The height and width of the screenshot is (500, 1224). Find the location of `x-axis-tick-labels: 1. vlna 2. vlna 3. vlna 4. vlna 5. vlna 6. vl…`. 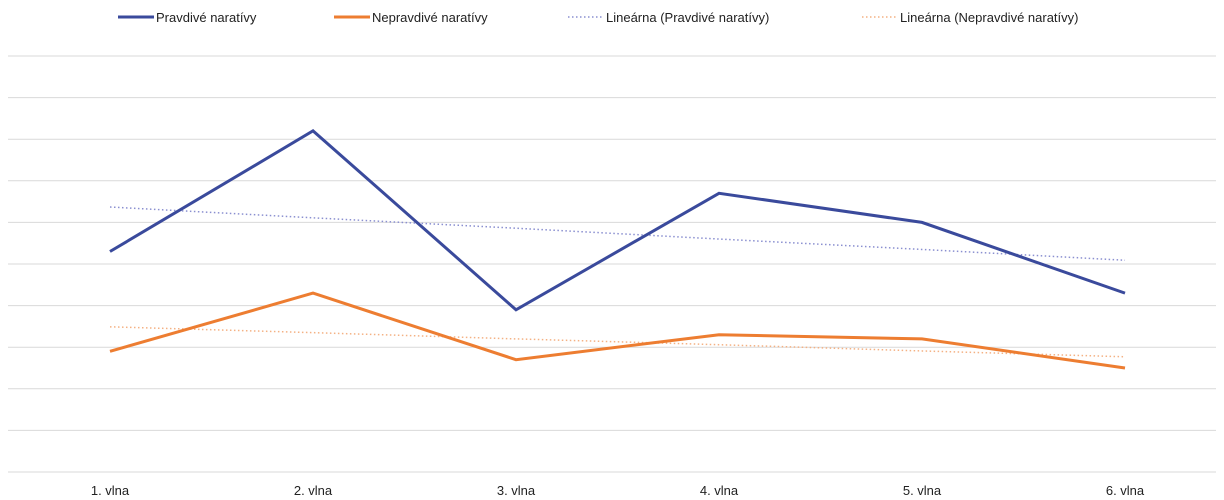

x-axis-tick-labels: 1. vlna 2. vlna 3. vlna 4. vlna 5. vlna 6. vl… is located at coordinates (618, 490).